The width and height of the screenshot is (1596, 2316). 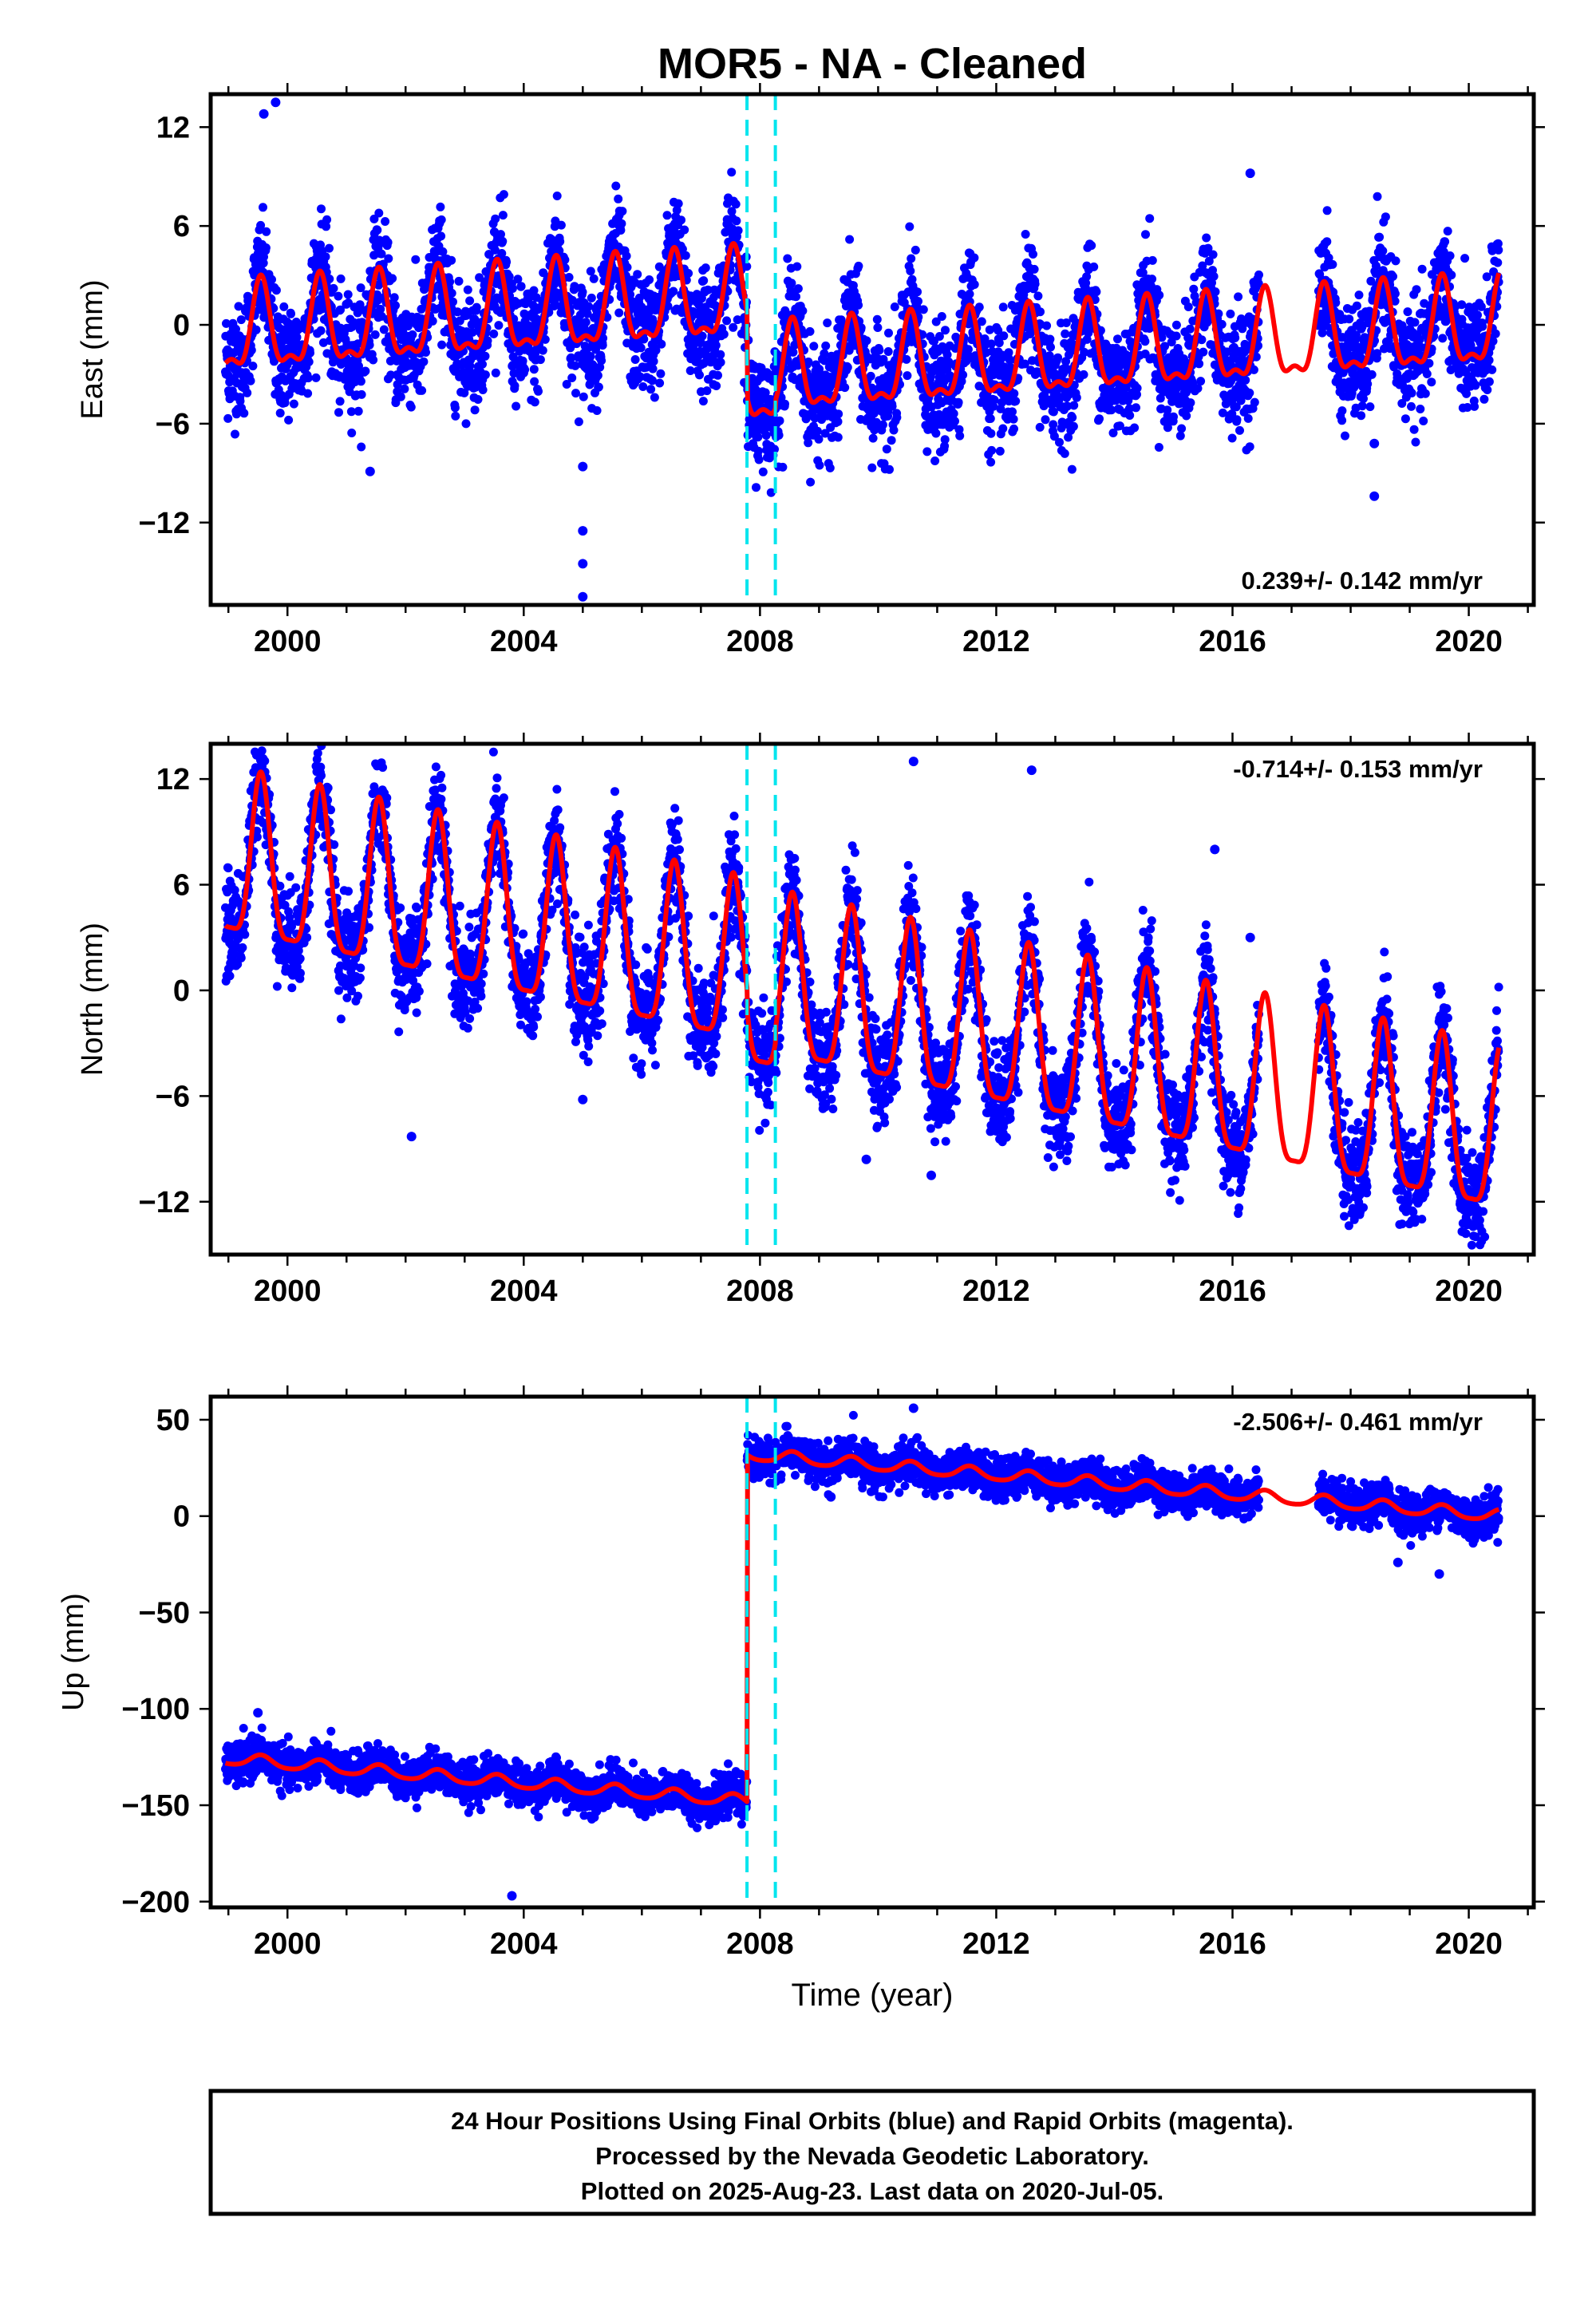 What do you see at coordinates (873, 64) in the screenshot?
I see `figure-title: MOR5 - NA - Cleaned` at bounding box center [873, 64].